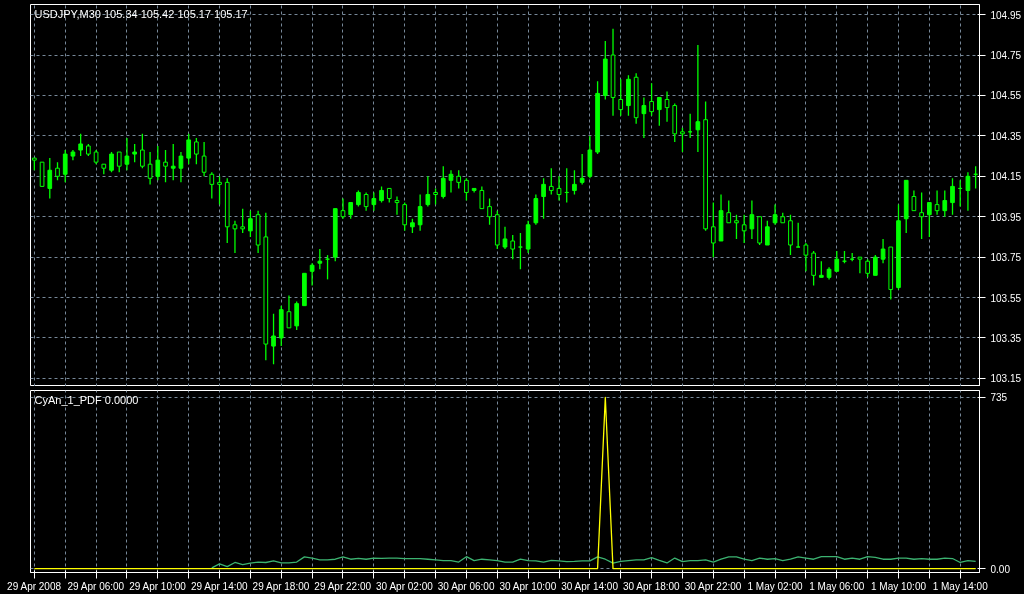 The image size is (1024, 594). I want to click on x-tick-label: 30 Apr 06:00, so click(466, 586).